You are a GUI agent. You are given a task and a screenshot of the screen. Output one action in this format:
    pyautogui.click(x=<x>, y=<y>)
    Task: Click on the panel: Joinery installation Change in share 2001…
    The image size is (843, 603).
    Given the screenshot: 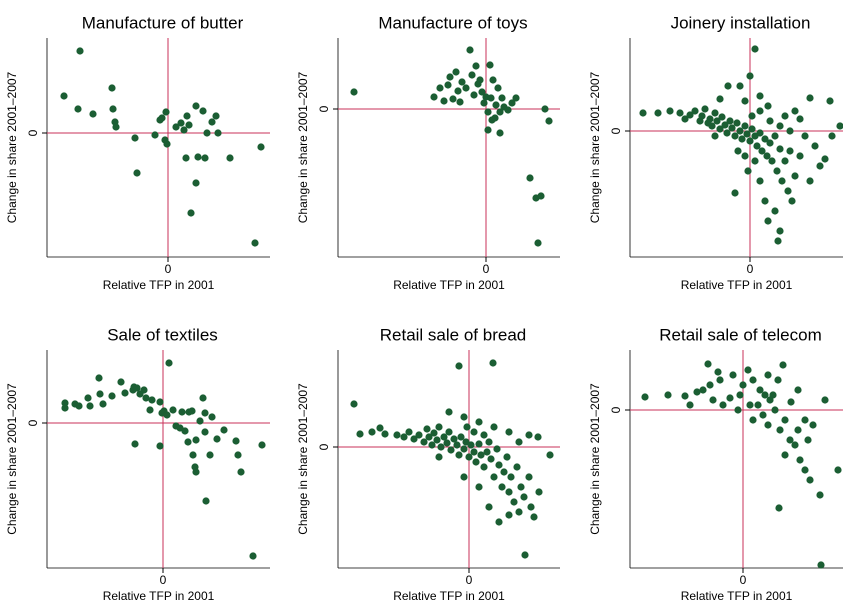 What is the action you would take?
    pyautogui.click(x=715, y=152)
    